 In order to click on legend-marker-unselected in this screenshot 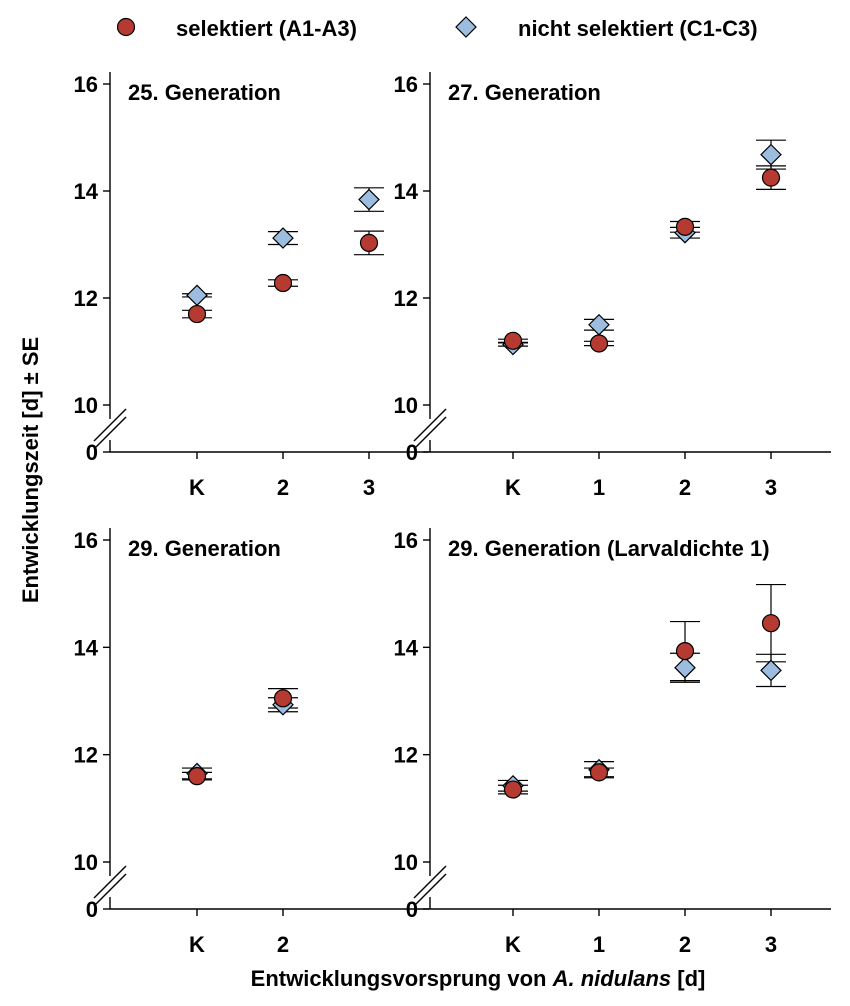, I will do `click(466, 27)`.